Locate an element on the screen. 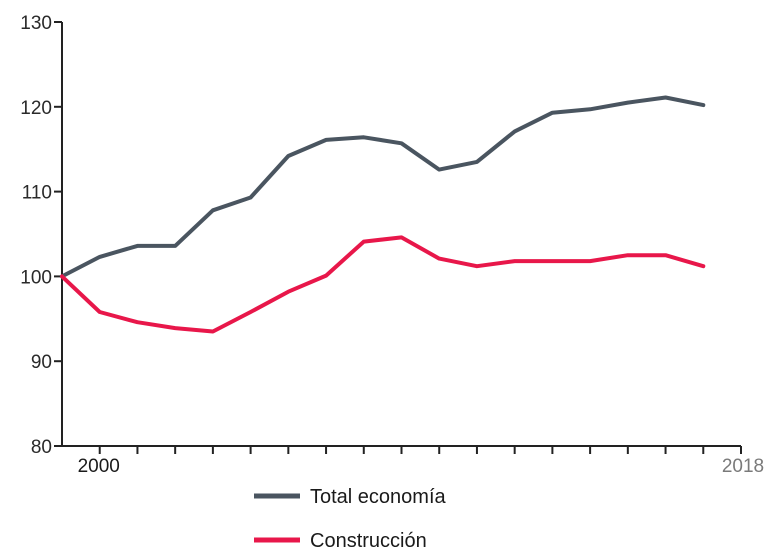 Image resolution: width=774 pixels, height=551 pixels. y-tick-label: 110 is located at coordinates (37, 193).